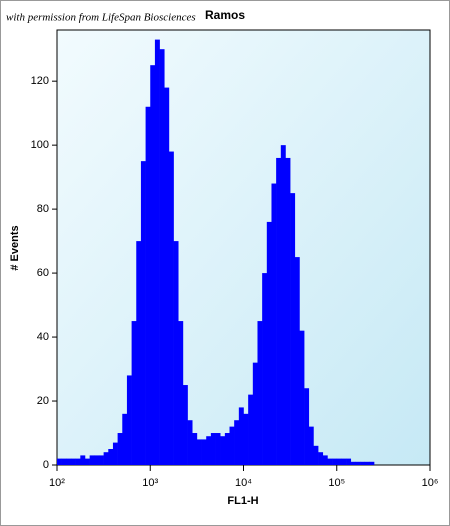  I want to click on x-axis-label: FL1-H, so click(242, 501).